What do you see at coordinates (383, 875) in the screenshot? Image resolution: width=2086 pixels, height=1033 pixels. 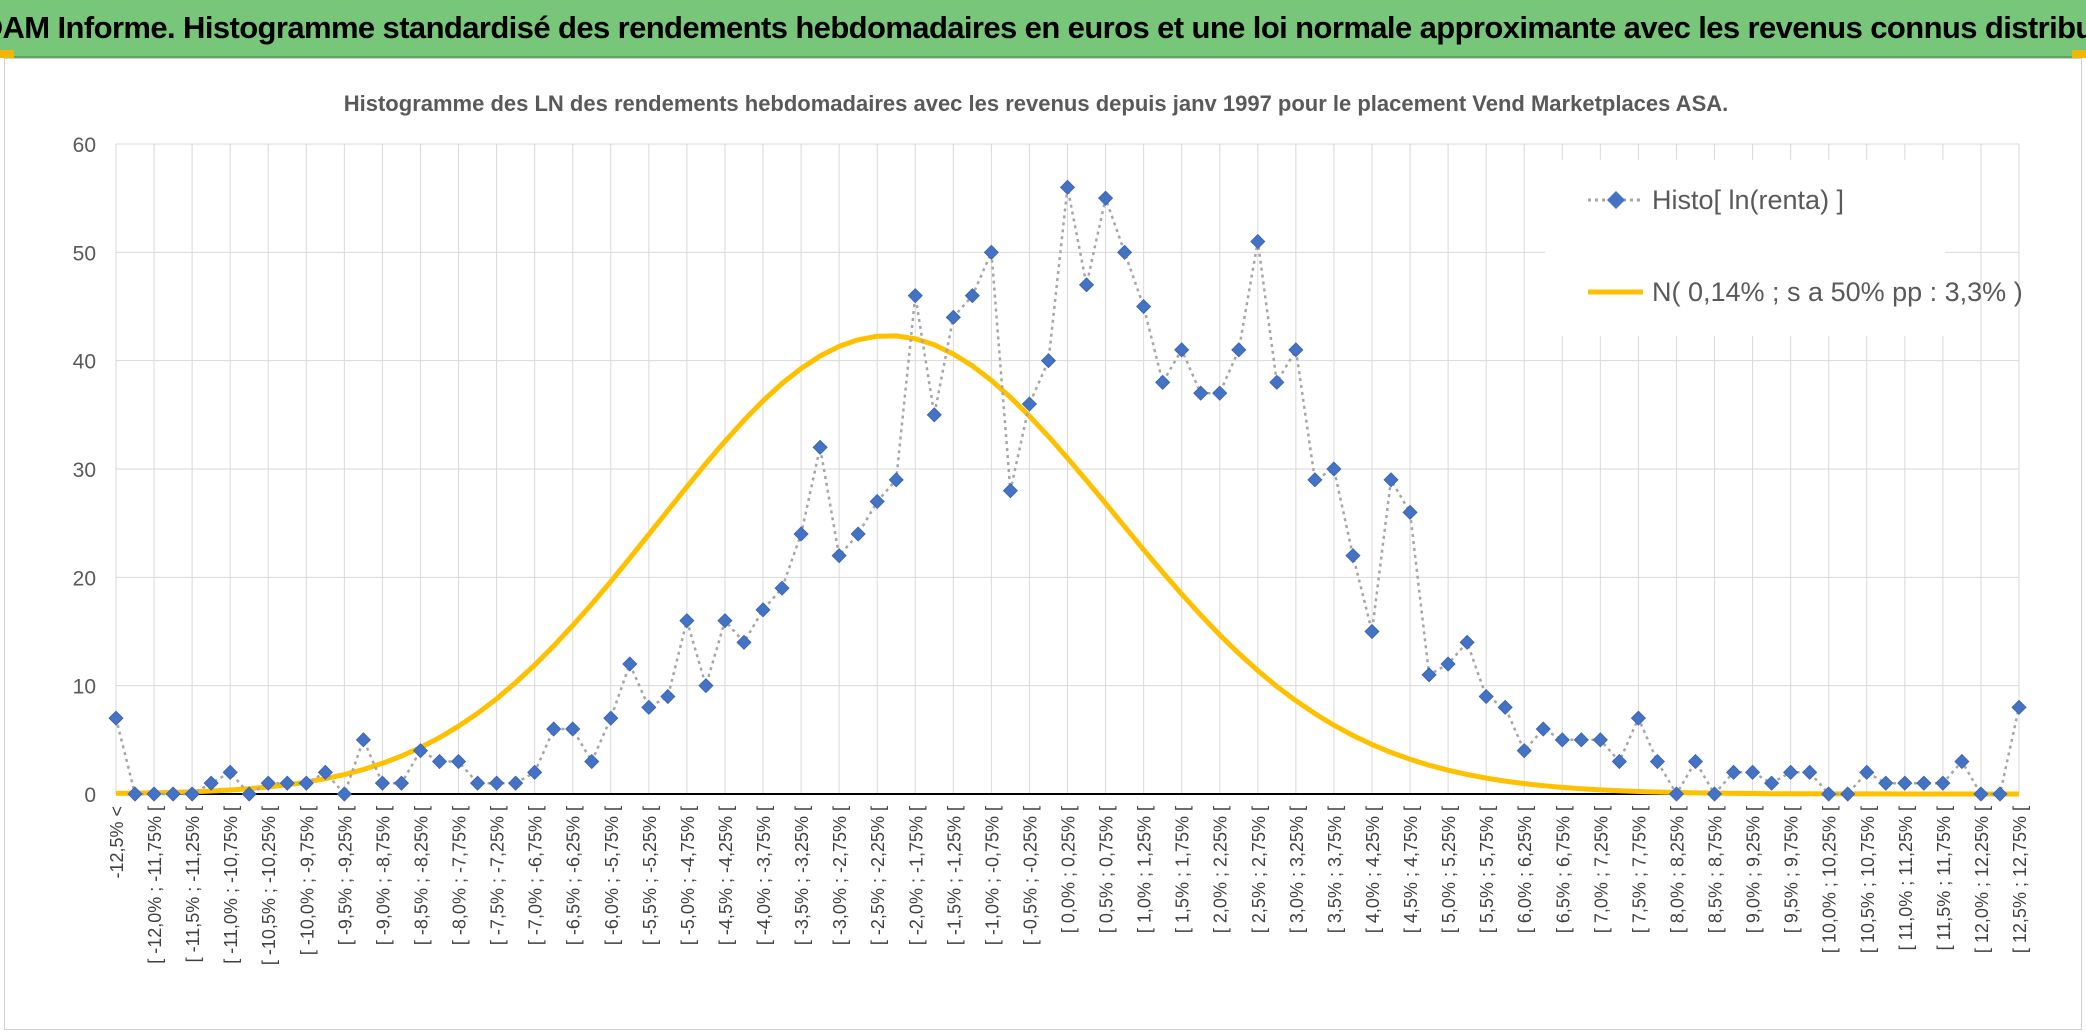 I see `x-tick-label: [ -9,0% ; -8,75% [` at bounding box center [383, 875].